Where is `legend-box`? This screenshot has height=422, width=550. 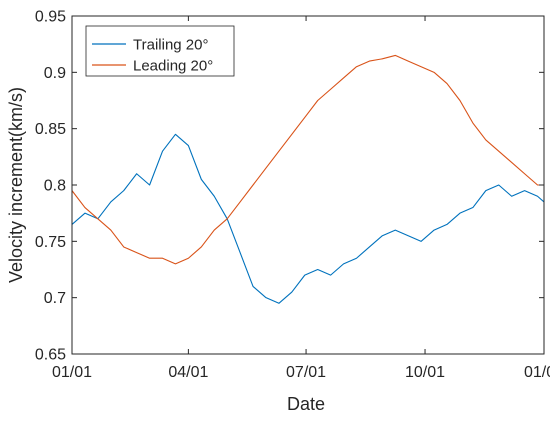
legend-box is located at coordinates (160, 51).